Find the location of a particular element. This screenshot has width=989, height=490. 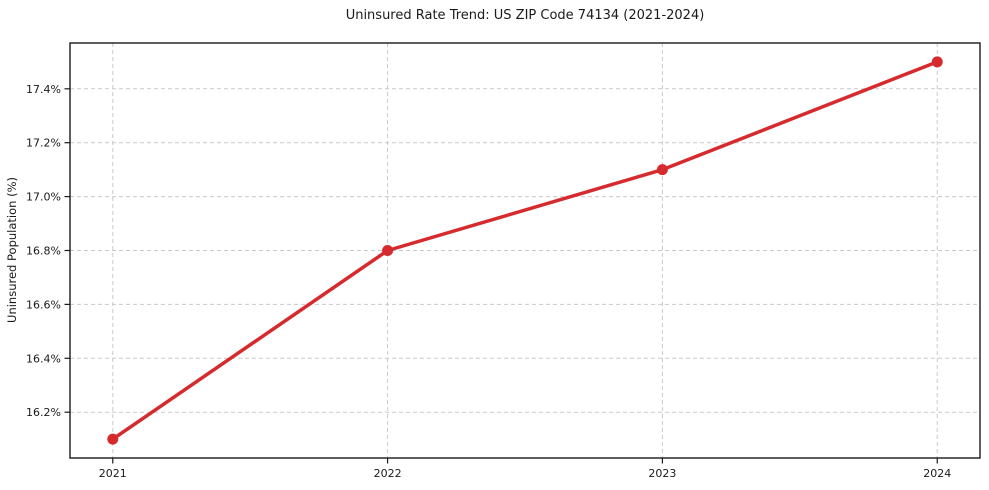

y-axis-label: Uninsured Population (%) is located at coordinates (12, 250).